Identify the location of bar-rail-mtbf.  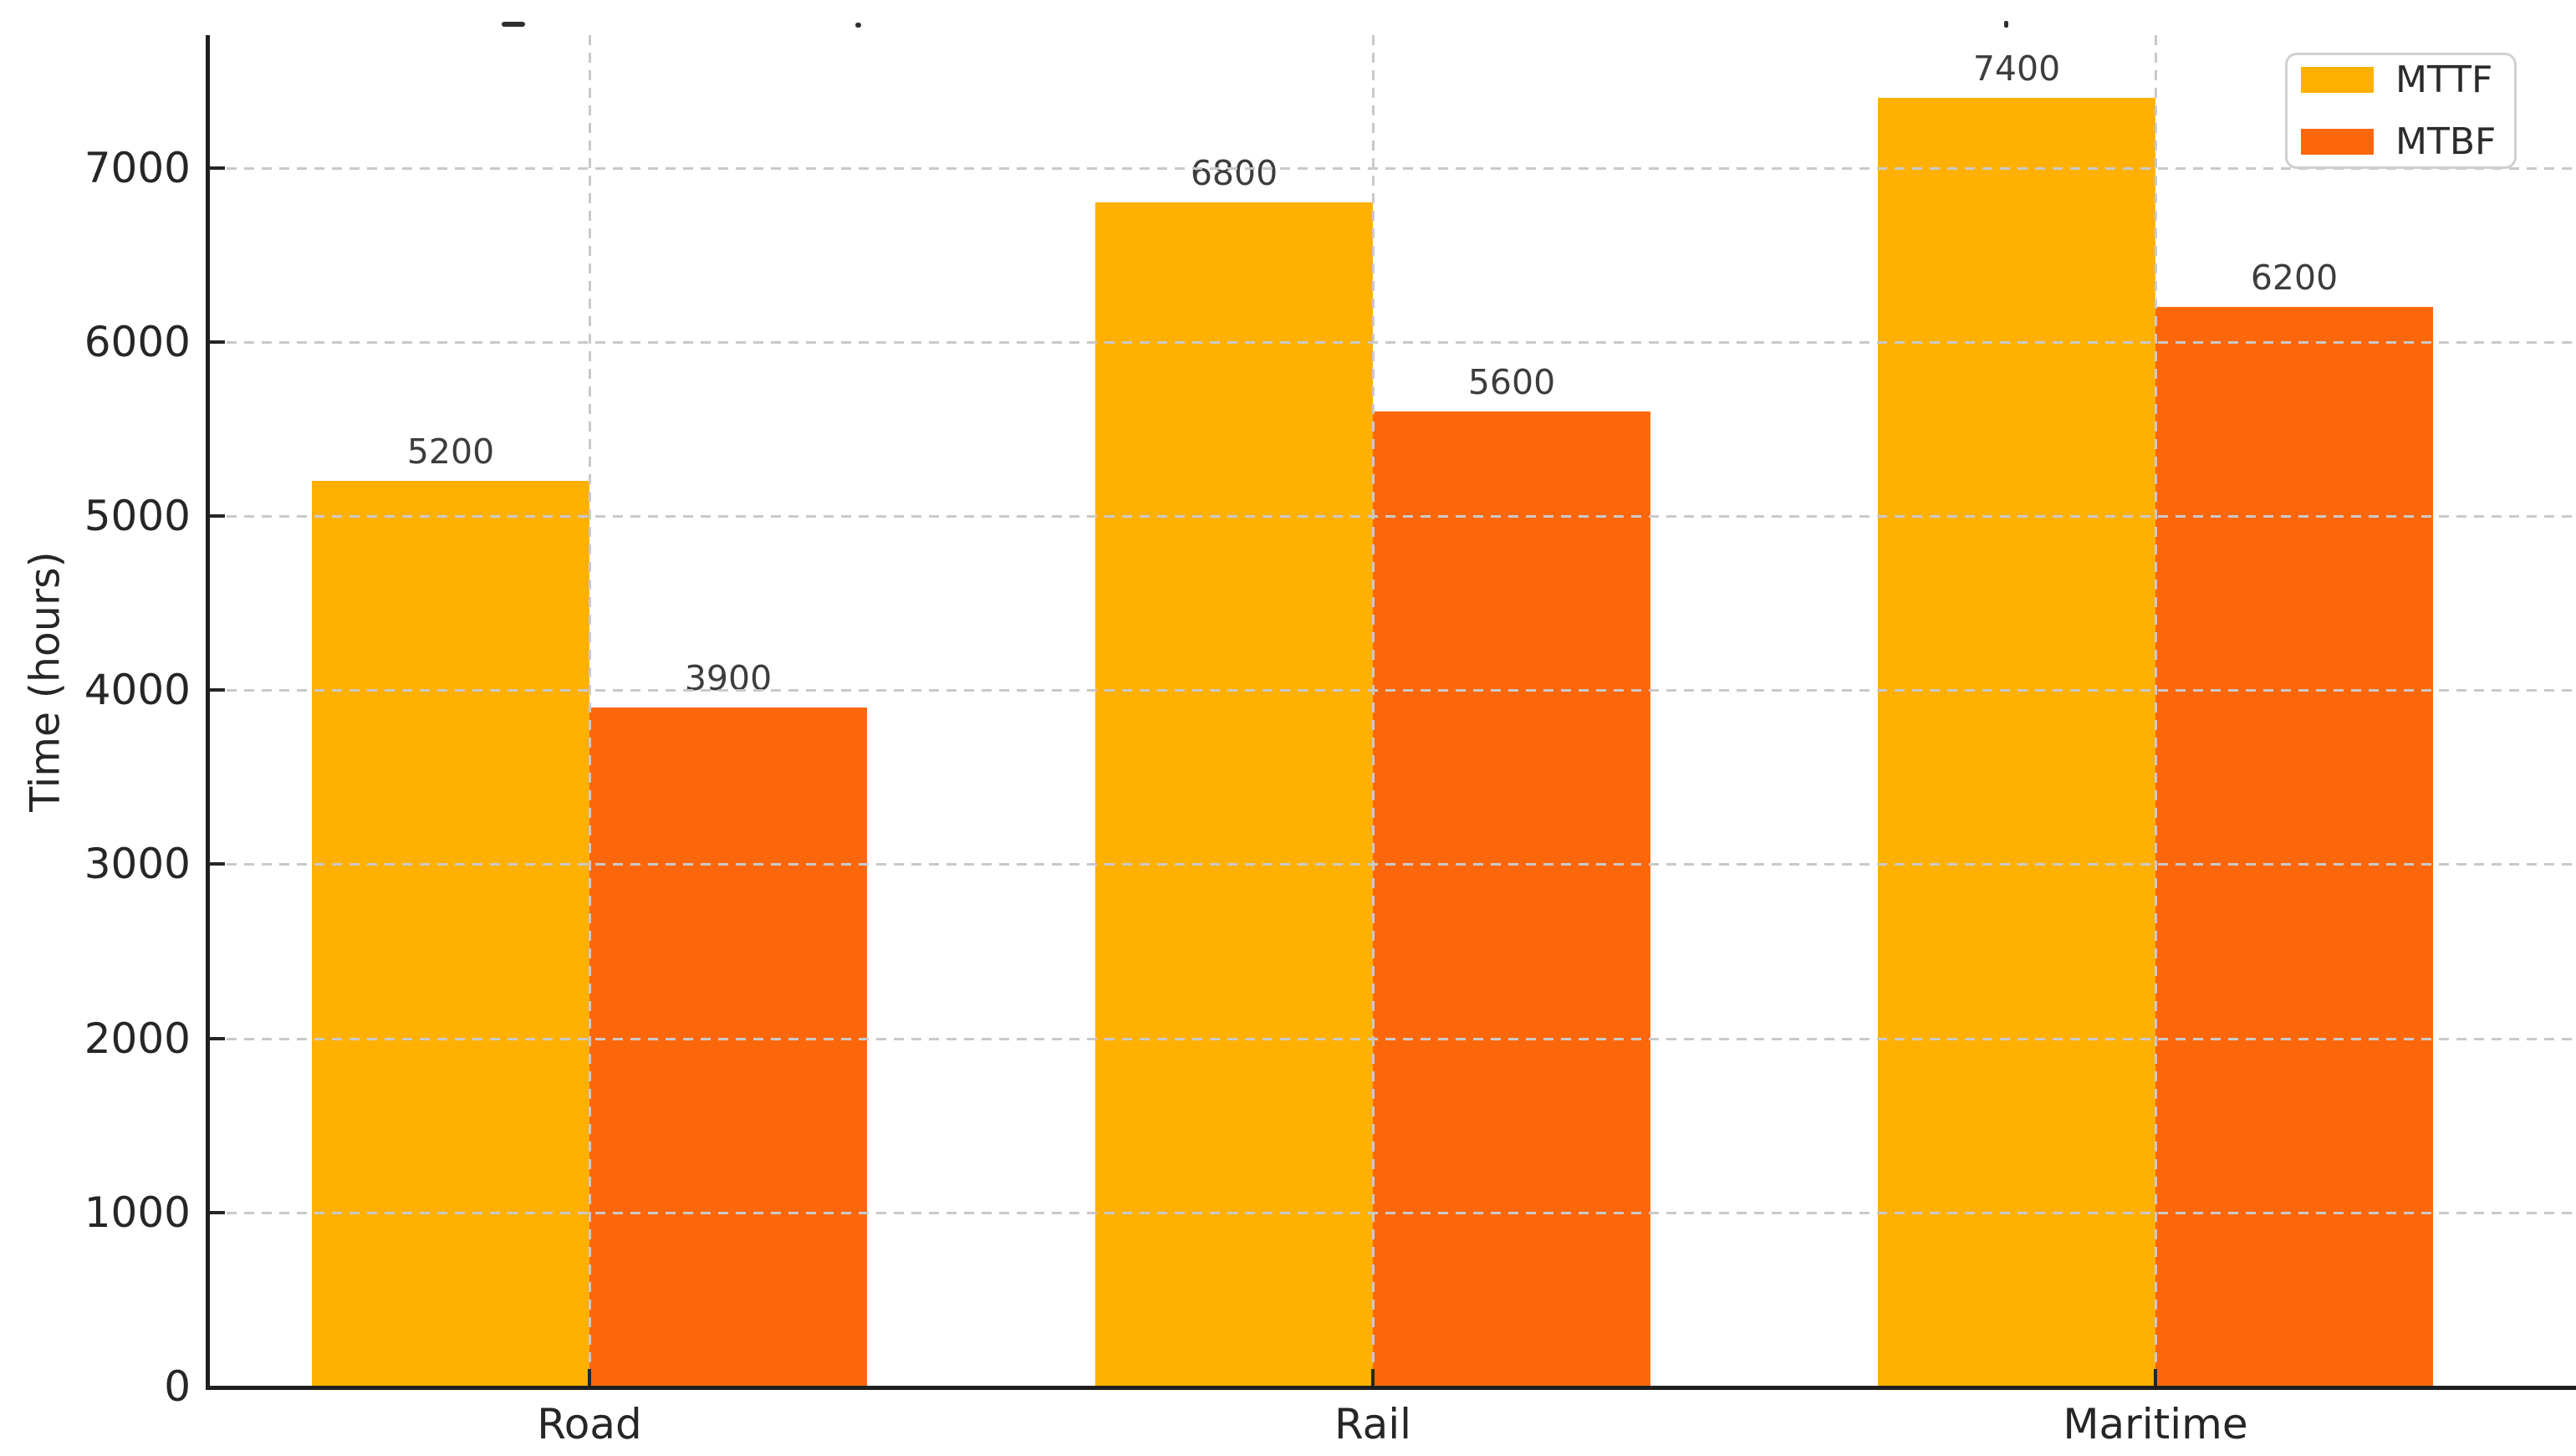
(1512, 899).